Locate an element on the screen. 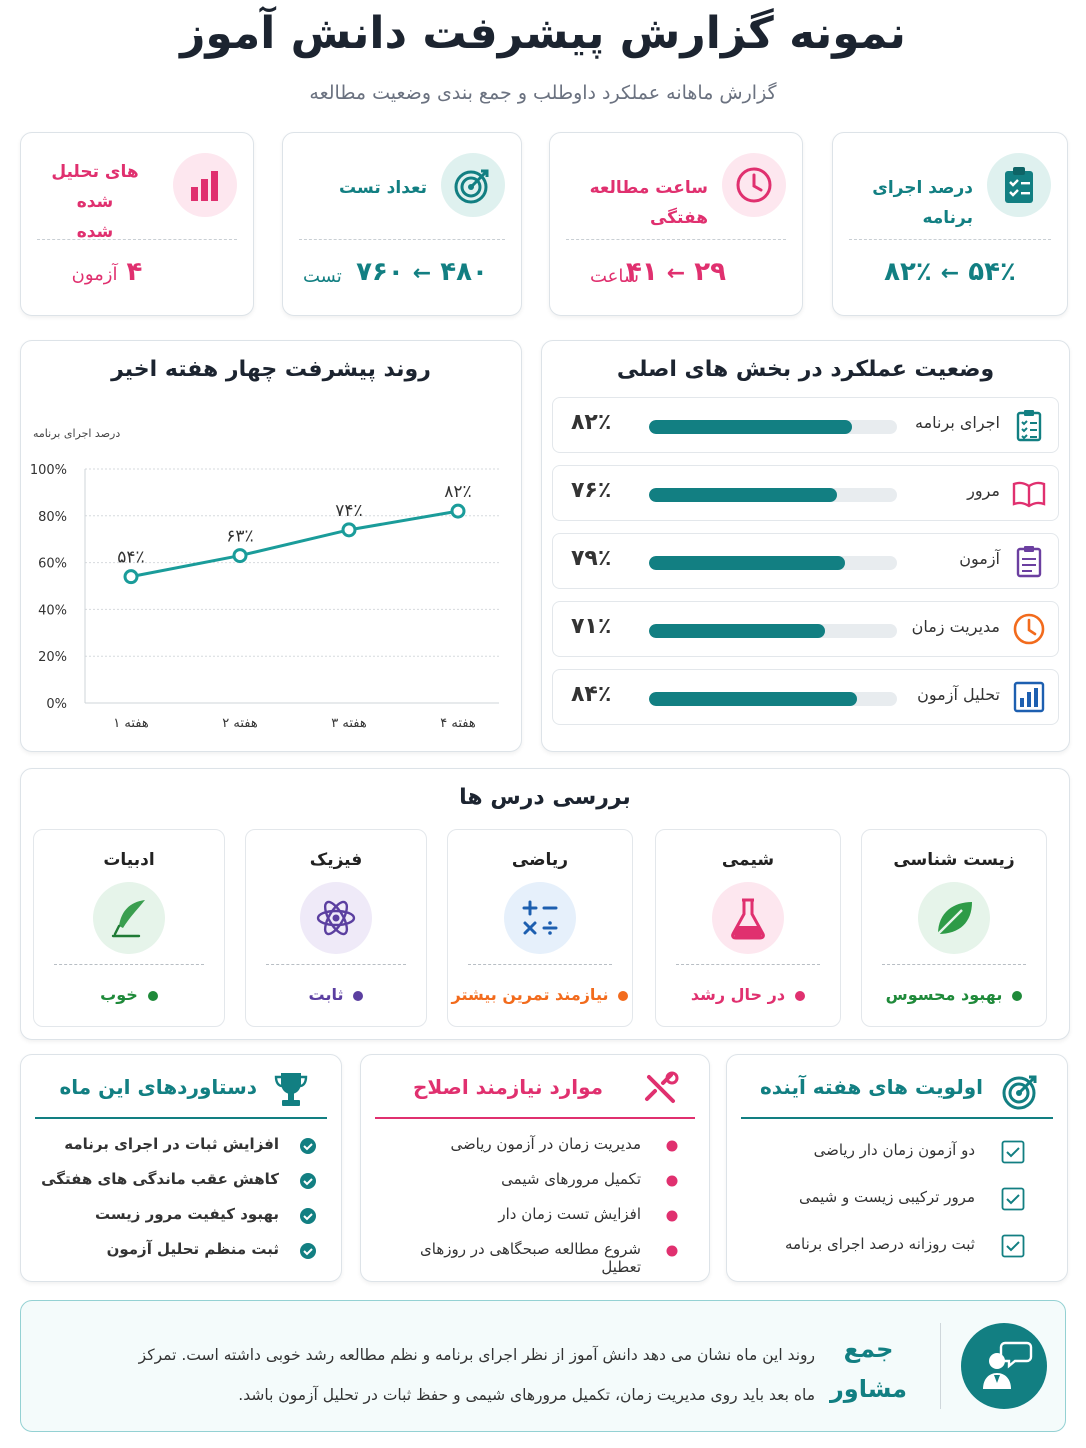 Image resolution: width=1086 pixels, height=1448 pixels. list-item-text: کاهش عقب ماندگی های هفتگی is located at coordinates (160, 1179).